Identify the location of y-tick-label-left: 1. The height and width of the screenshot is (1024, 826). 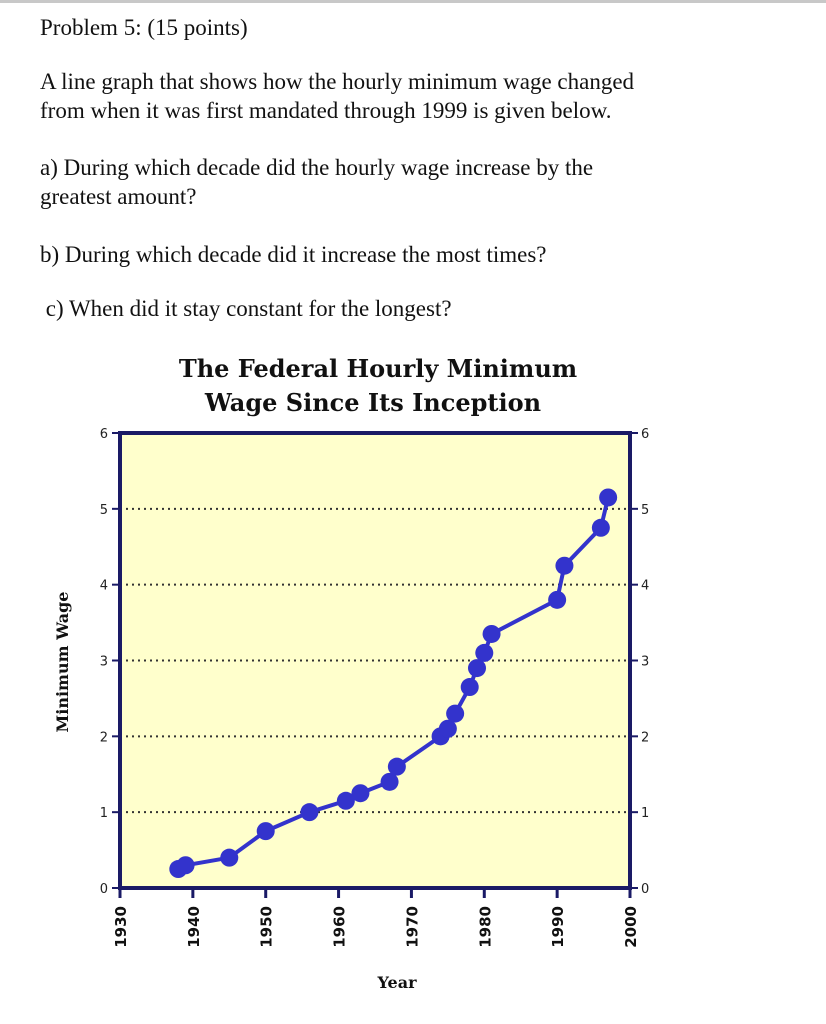
(104, 813).